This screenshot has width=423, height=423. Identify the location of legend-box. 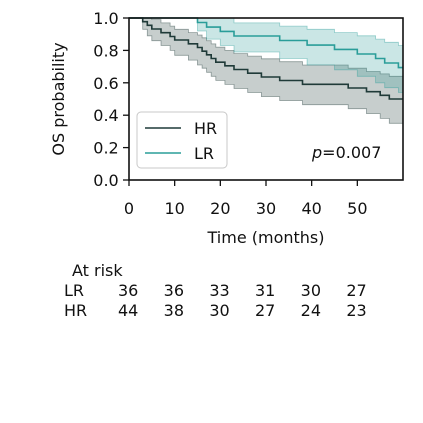
(182, 140).